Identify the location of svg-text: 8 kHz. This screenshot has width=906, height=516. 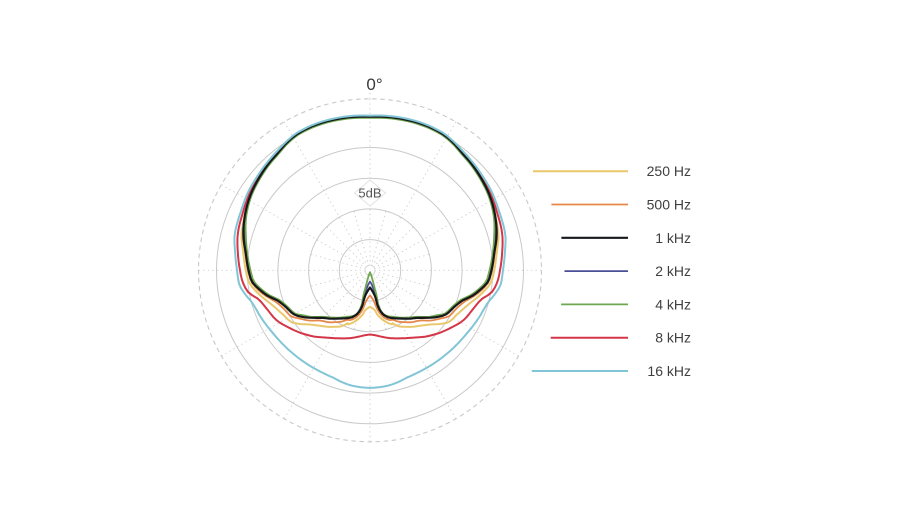
(673, 338).